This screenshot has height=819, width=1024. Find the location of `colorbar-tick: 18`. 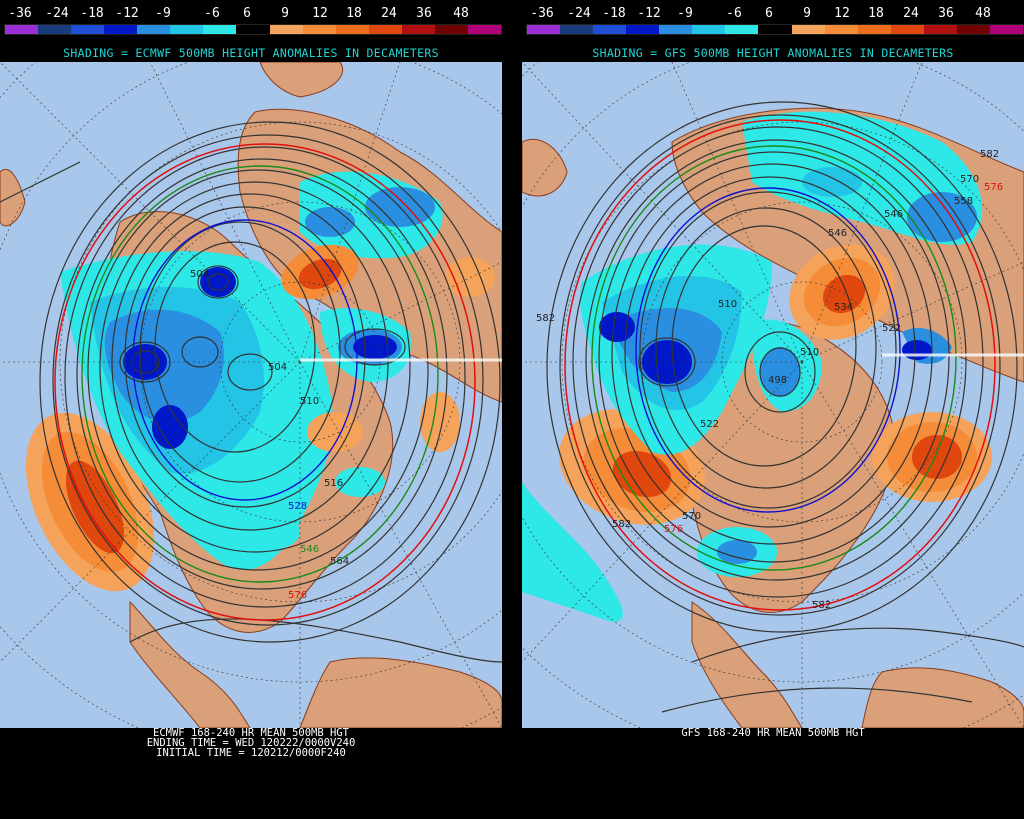

colorbar-tick: 18 is located at coordinates (876, 13).